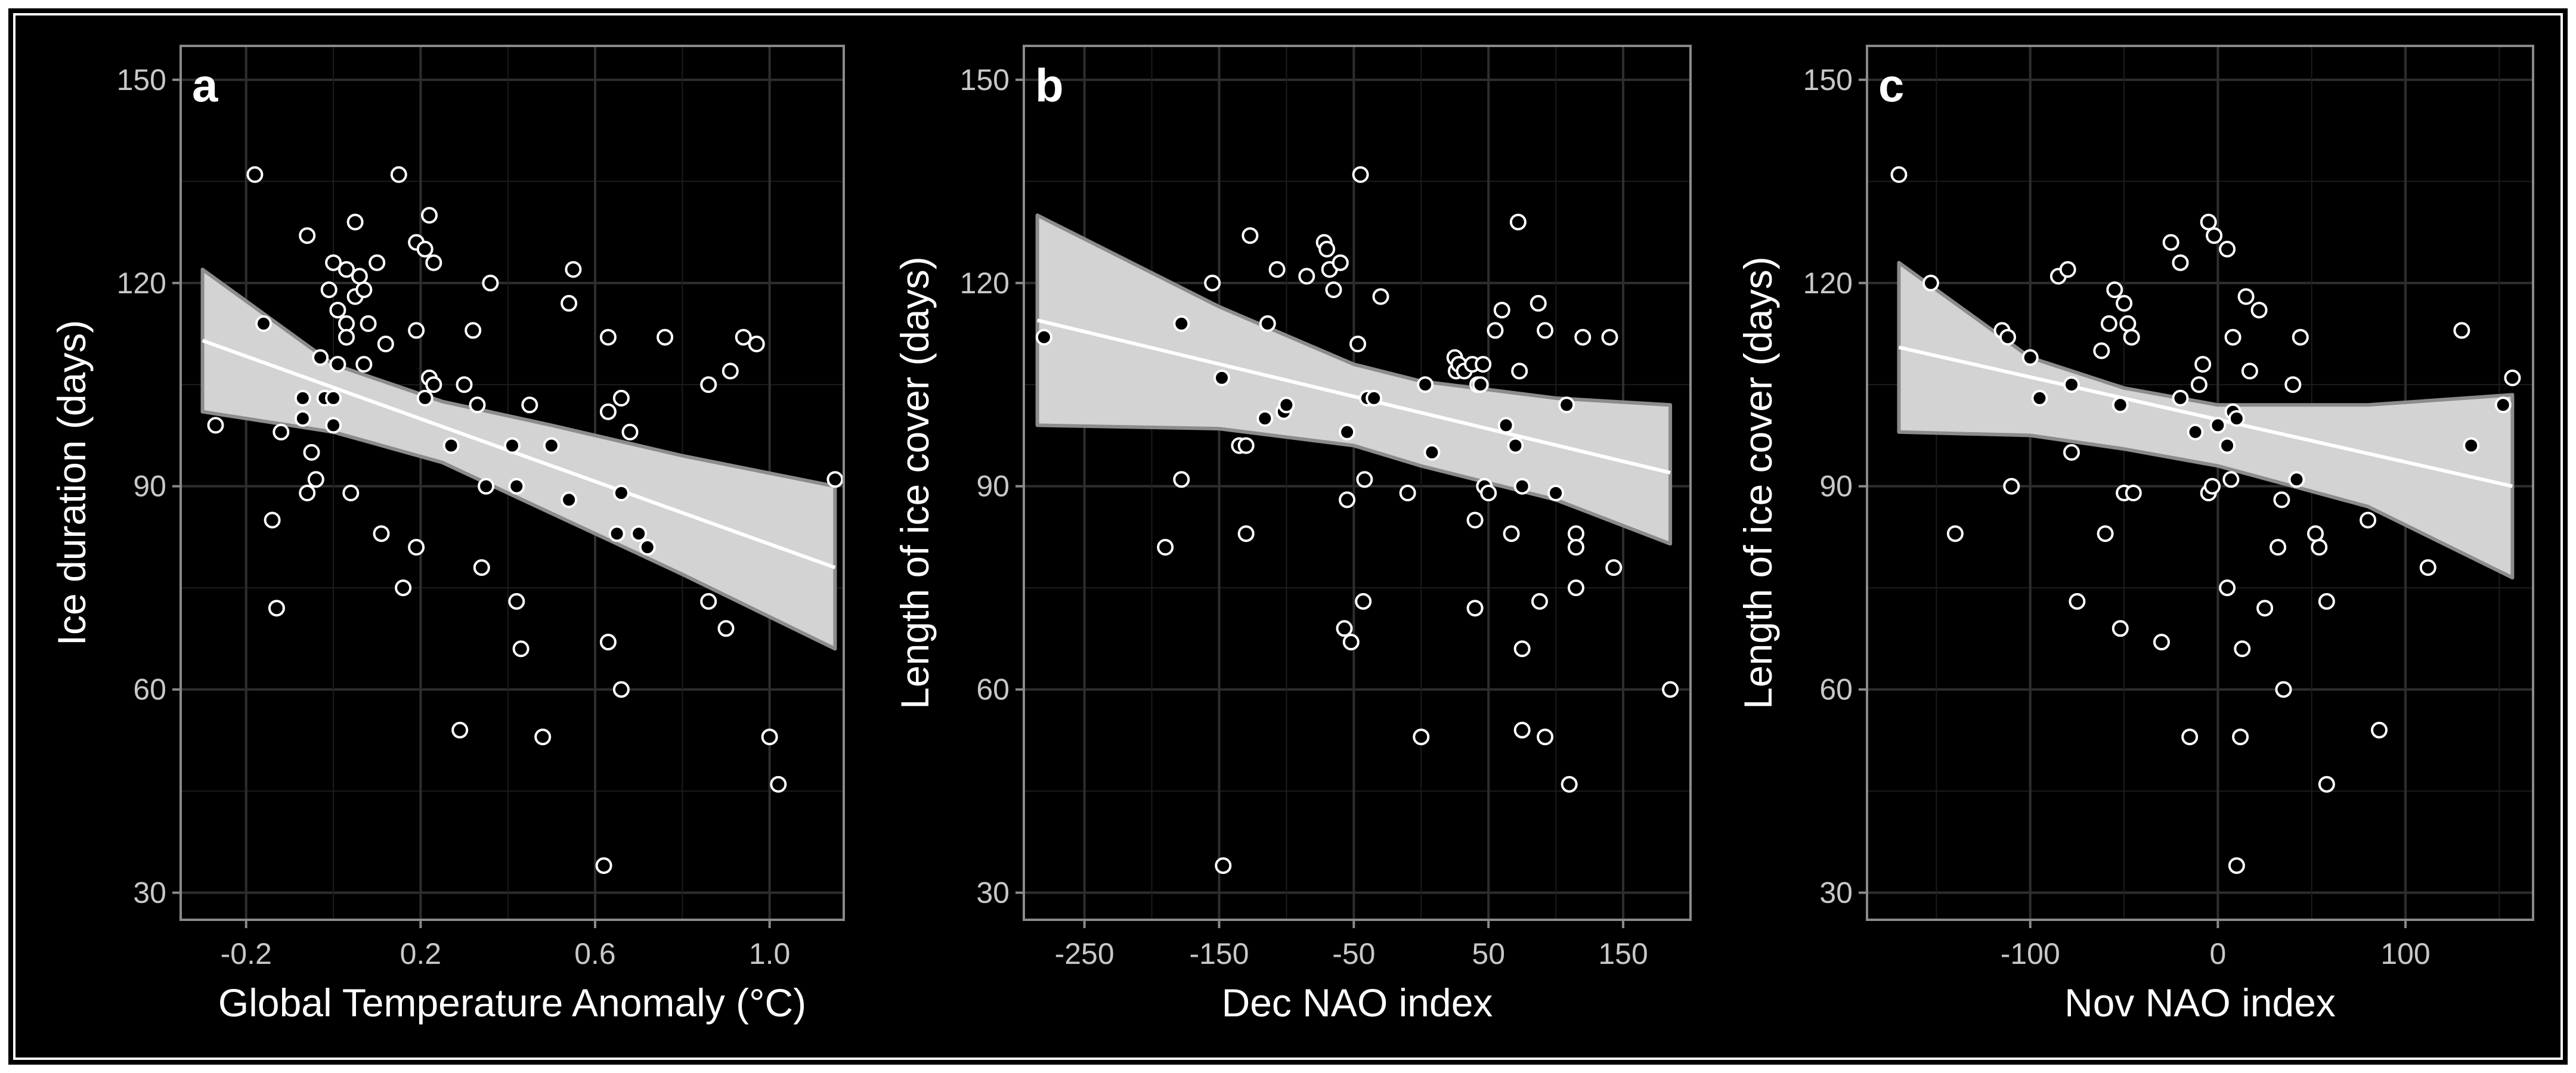 The width and height of the screenshot is (2576, 1073). I want to click on x-tick-label: -100, so click(2031, 953).